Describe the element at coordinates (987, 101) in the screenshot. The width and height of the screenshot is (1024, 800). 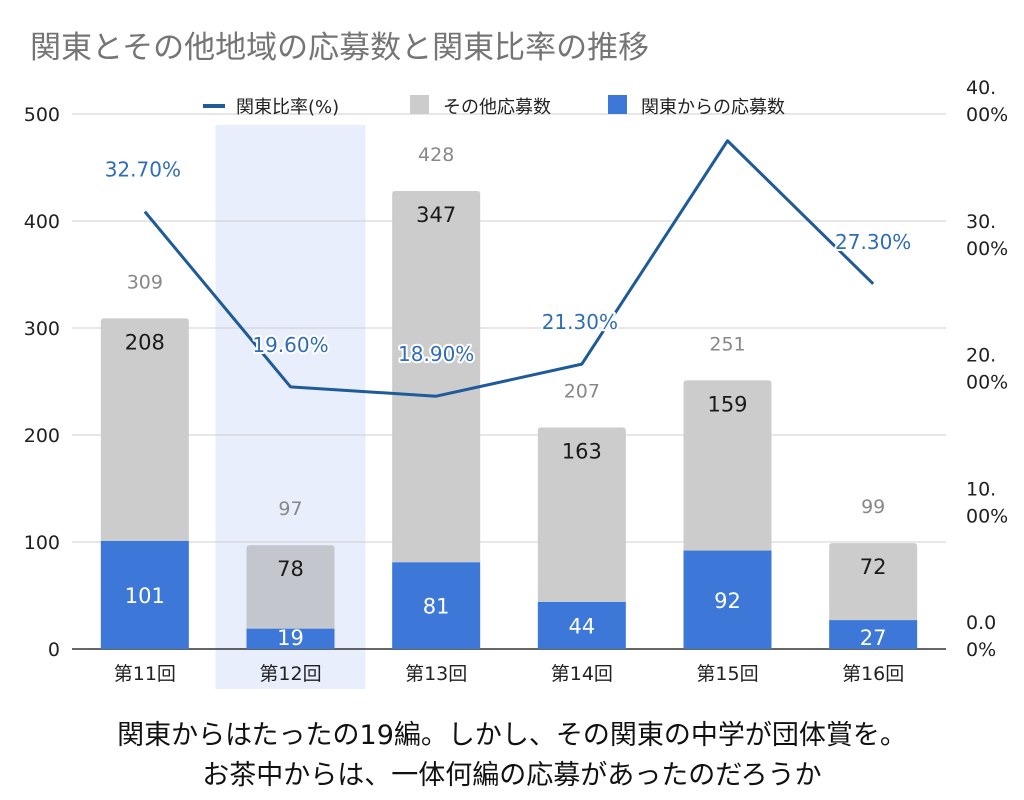
I see `right-tick-label: 40. 00%` at that location.